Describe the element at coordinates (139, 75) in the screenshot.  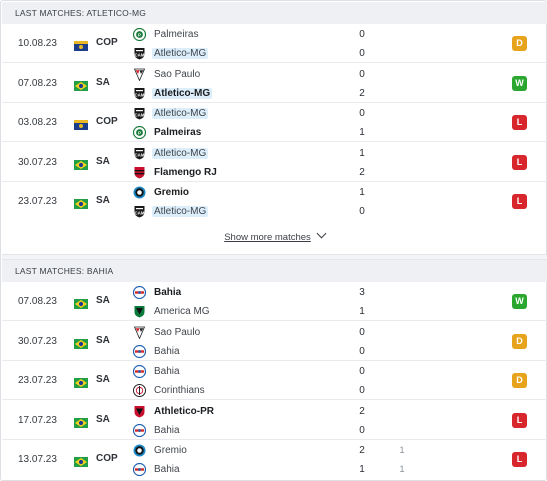
I see `sao-paulo-crest` at that location.